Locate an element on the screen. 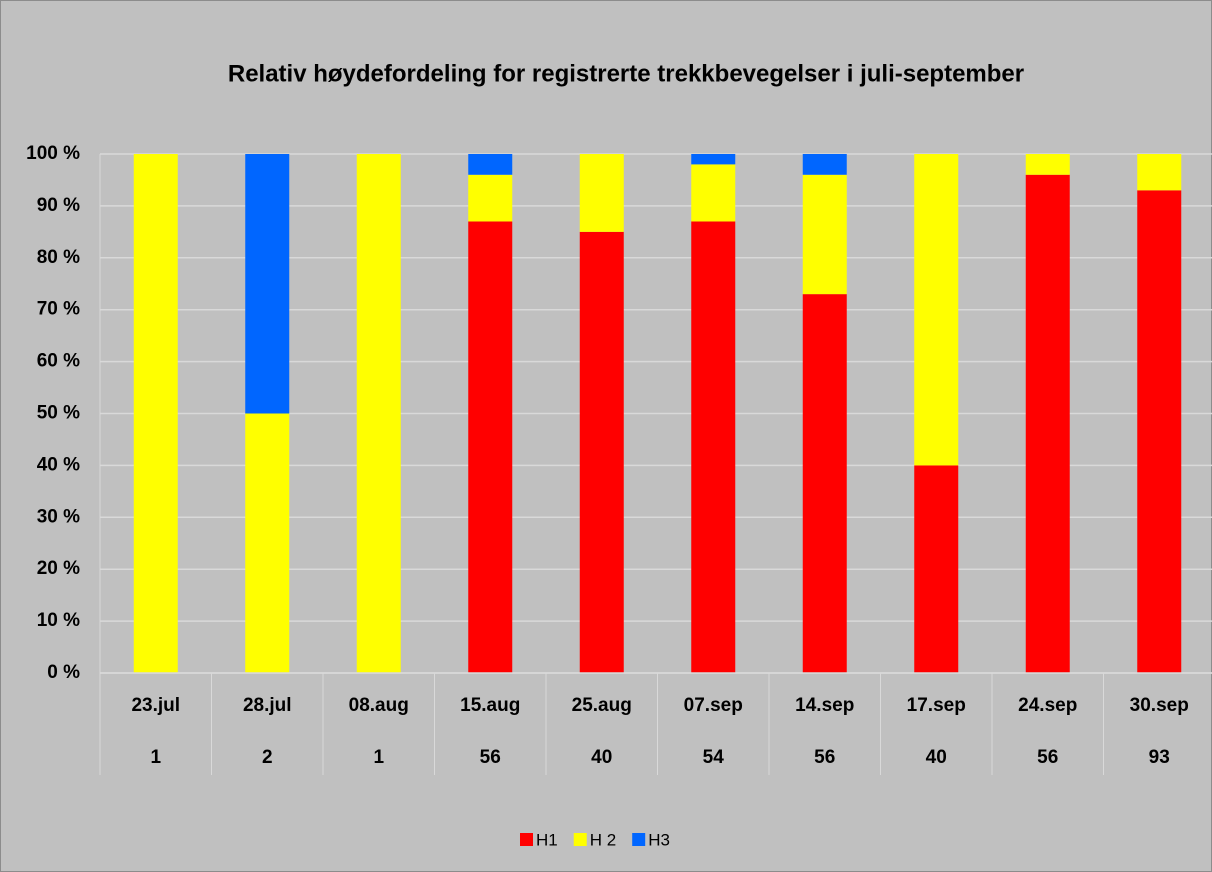 The image size is (1212, 872). x-tick-label: 25.aug is located at coordinates (602, 705).